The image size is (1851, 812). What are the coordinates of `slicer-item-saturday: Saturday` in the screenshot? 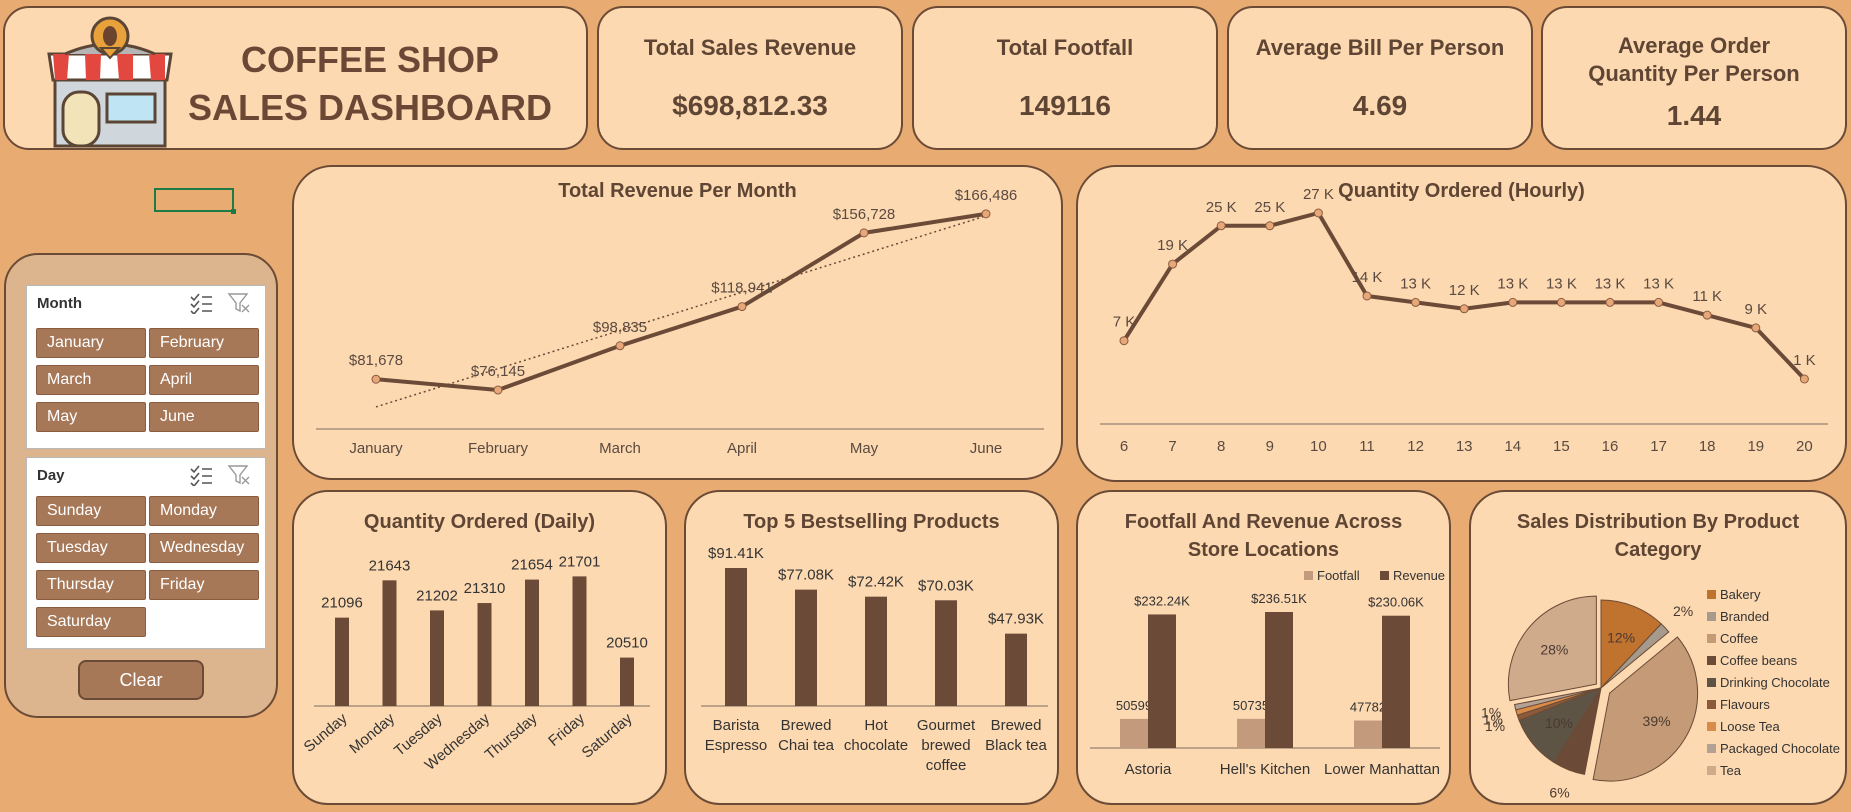 It's located at (91, 622).